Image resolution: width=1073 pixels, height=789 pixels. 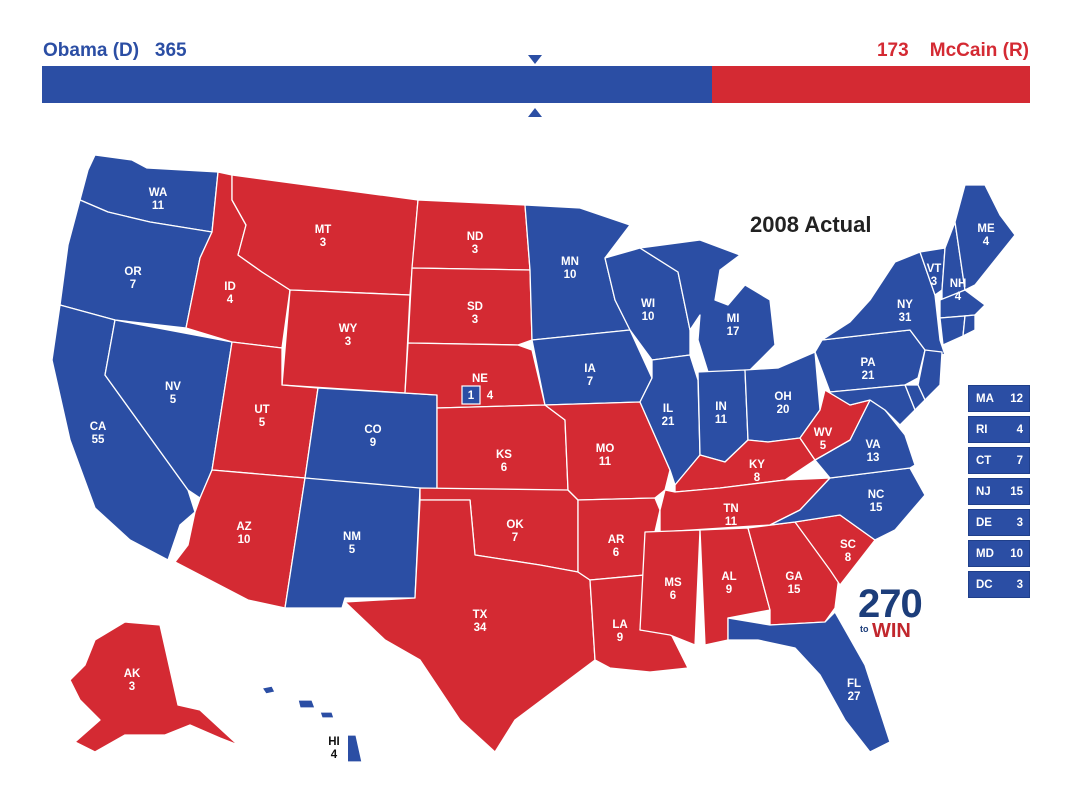 I want to click on state-ev-ky: 8, so click(x=757, y=478).